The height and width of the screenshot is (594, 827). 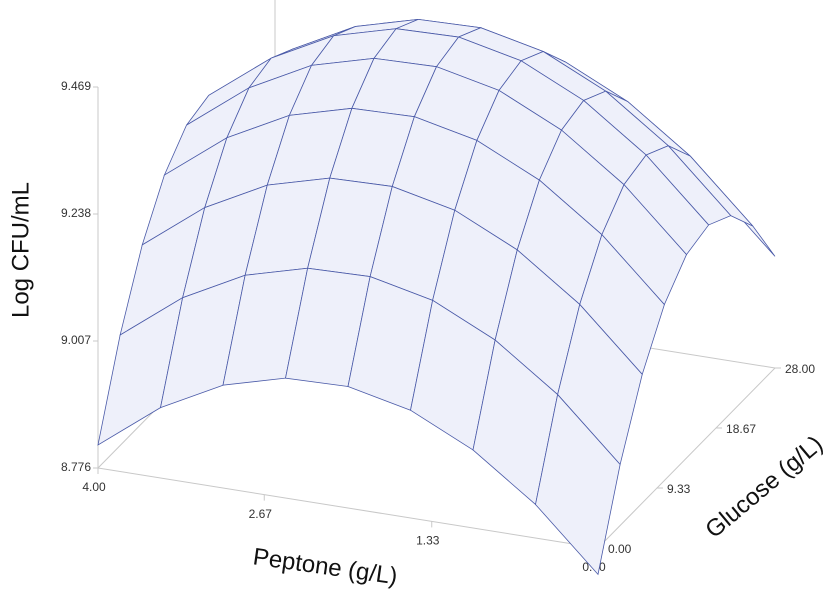 What do you see at coordinates (620, 549) in the screenshot?
I see `y-tick-label: 0.00` at bounding box center [620, 549].